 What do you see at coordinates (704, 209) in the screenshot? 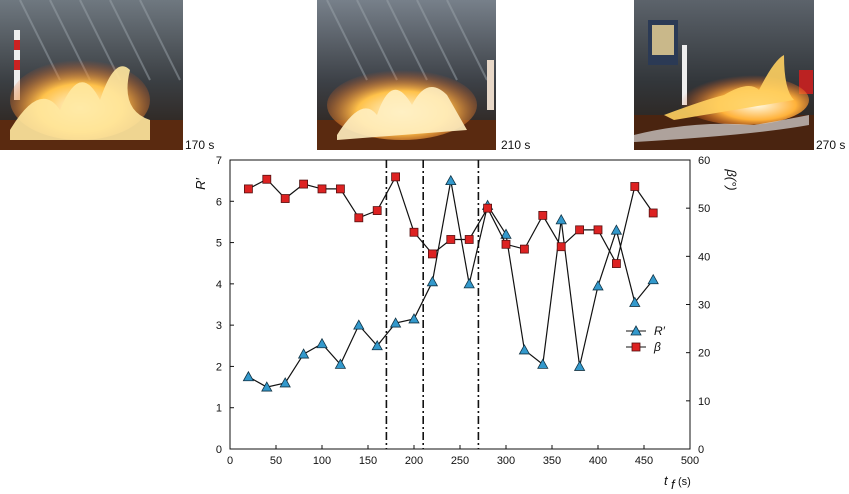
I see `y-right-tick-label: 50` at bounding box center [704, 209].